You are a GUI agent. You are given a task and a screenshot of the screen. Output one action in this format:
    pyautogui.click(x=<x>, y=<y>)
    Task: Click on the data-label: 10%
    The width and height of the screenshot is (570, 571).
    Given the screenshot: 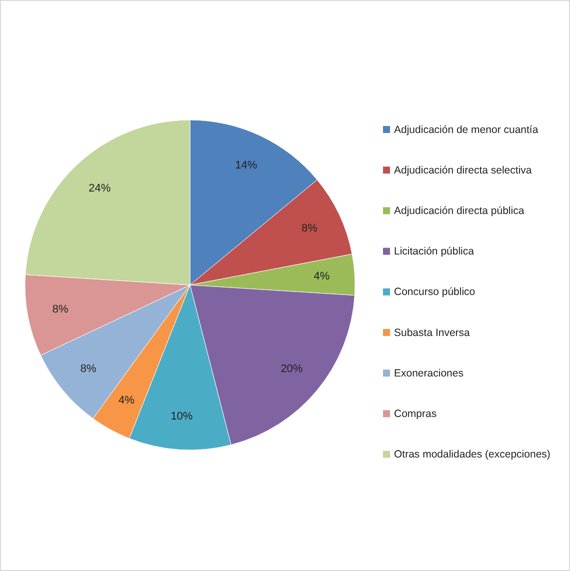 What is the action you would take?
    pyautogui.click(x=181, y=416)
    